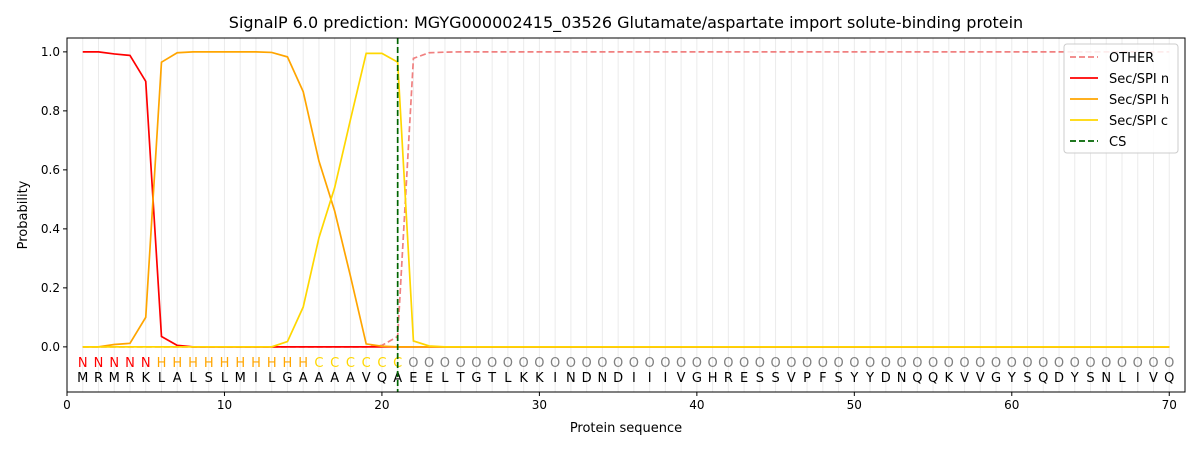 This screenshot has width=1200, height=454. Describe the element at coordinates (67, 405) in the screenshot. I see `x-tick-label: 0` at that location.